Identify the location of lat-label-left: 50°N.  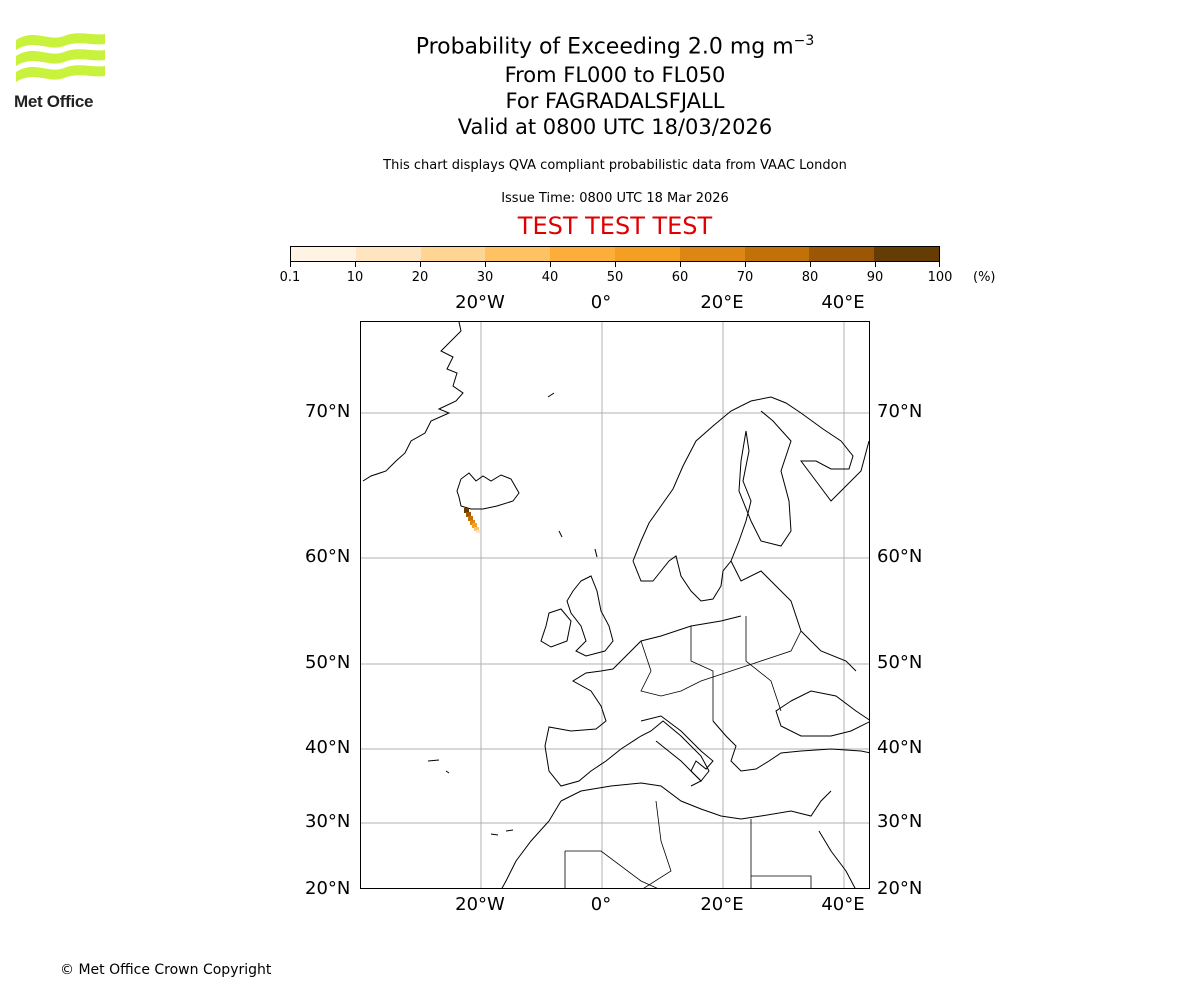
(328, 662).